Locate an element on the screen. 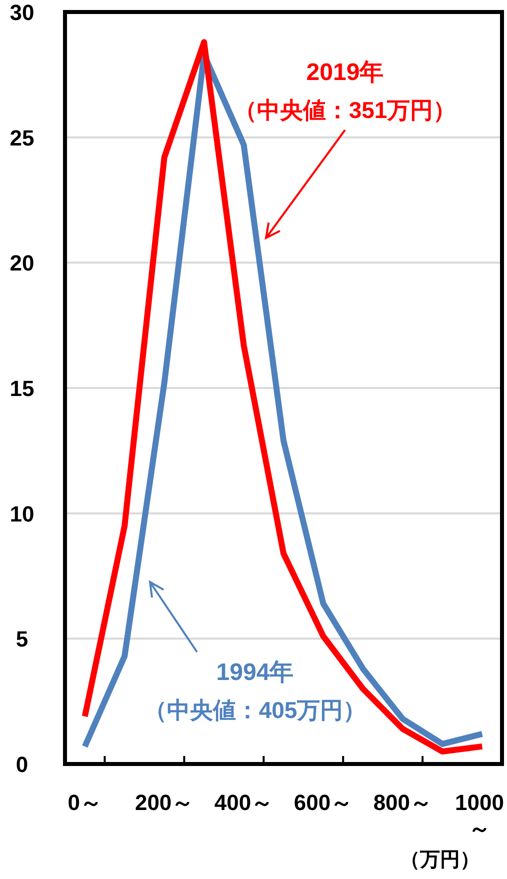 Image resolution: width=507 pixels, height=879 pixels. x-axis-title: （万円） is located at coordinates (440, 860).